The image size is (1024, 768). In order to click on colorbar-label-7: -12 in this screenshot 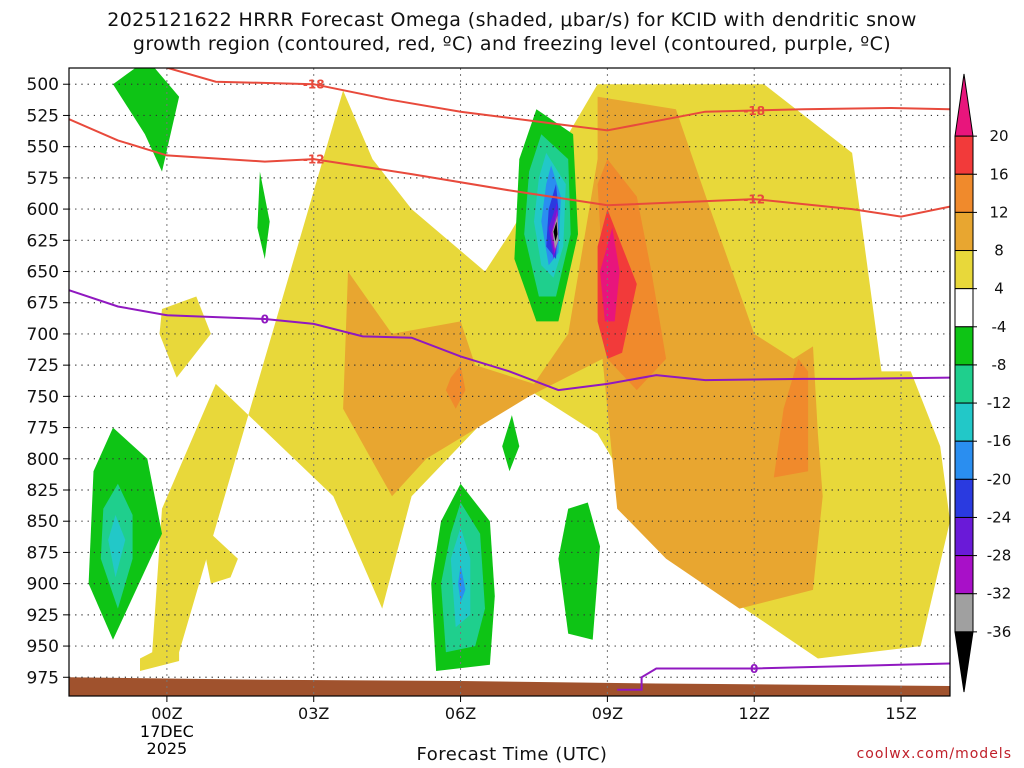, I will do `click(999, 403)`.